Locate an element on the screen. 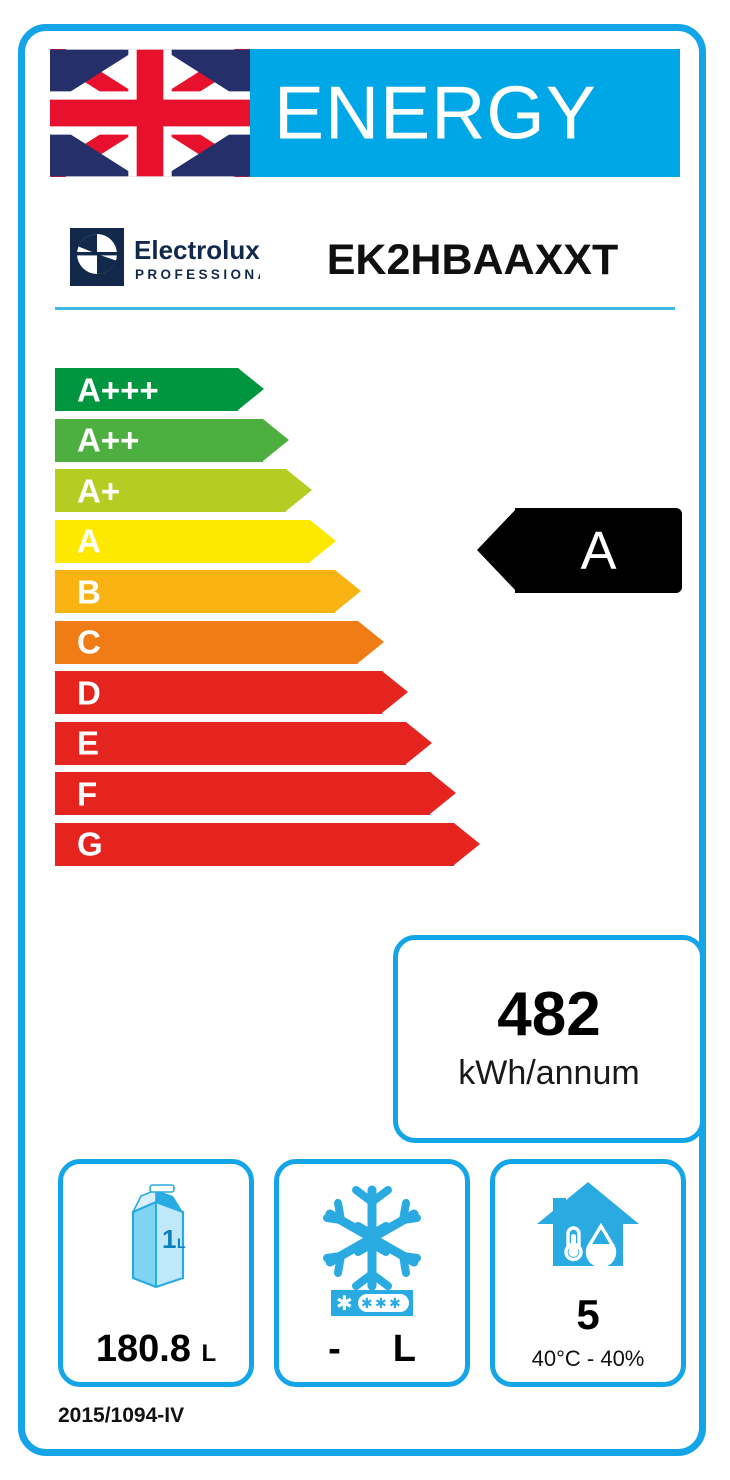 The width and height of the screenshot is (730, 1480). energy-class-label: A is located at coordinates (89, 541).